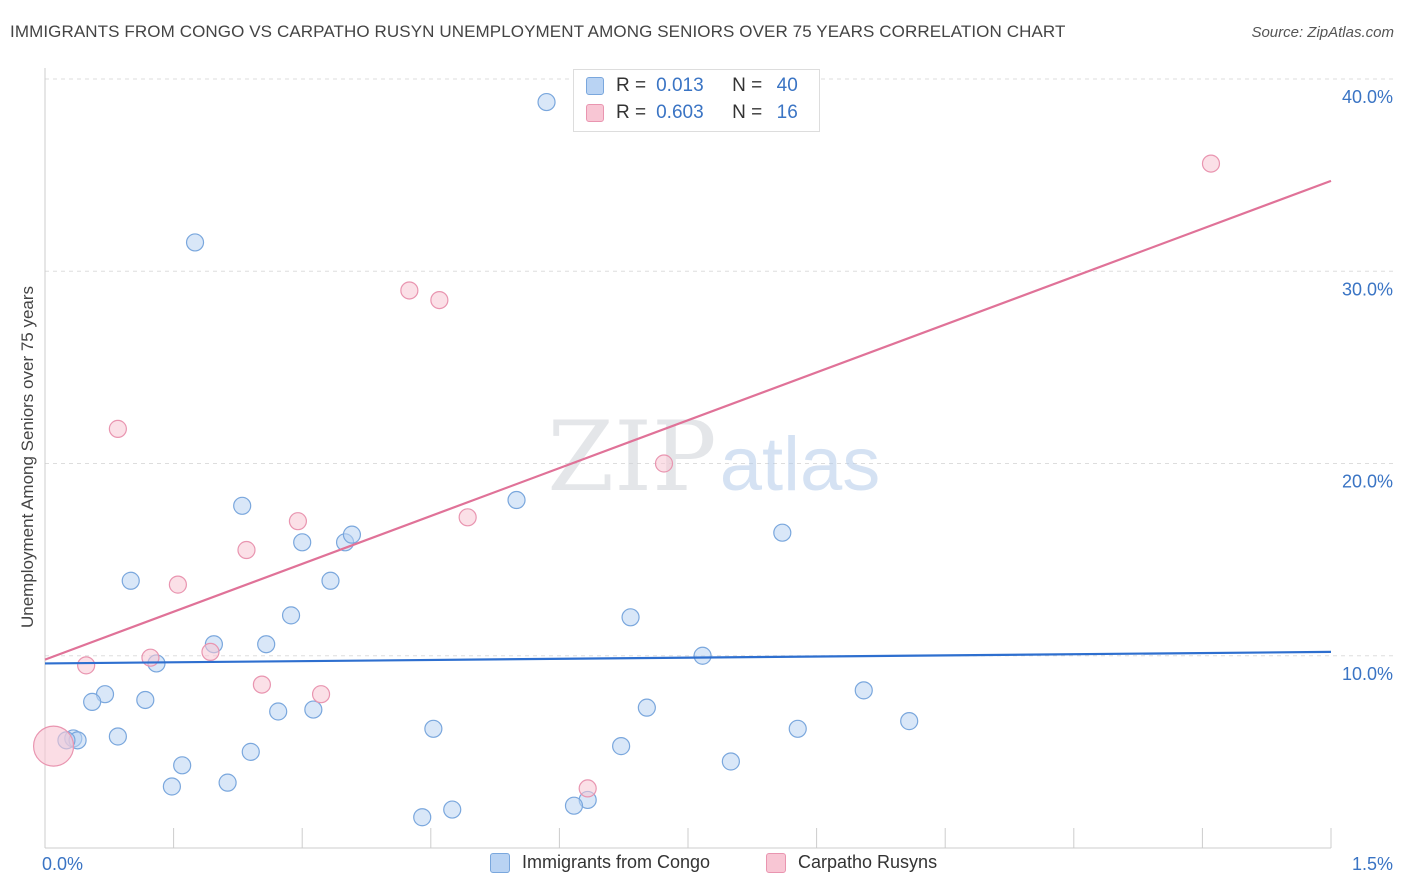 The height and width of the screenshot is (892, 1406). I want to click on y-tick-label-1: 20.0%, so click(1367, 482).